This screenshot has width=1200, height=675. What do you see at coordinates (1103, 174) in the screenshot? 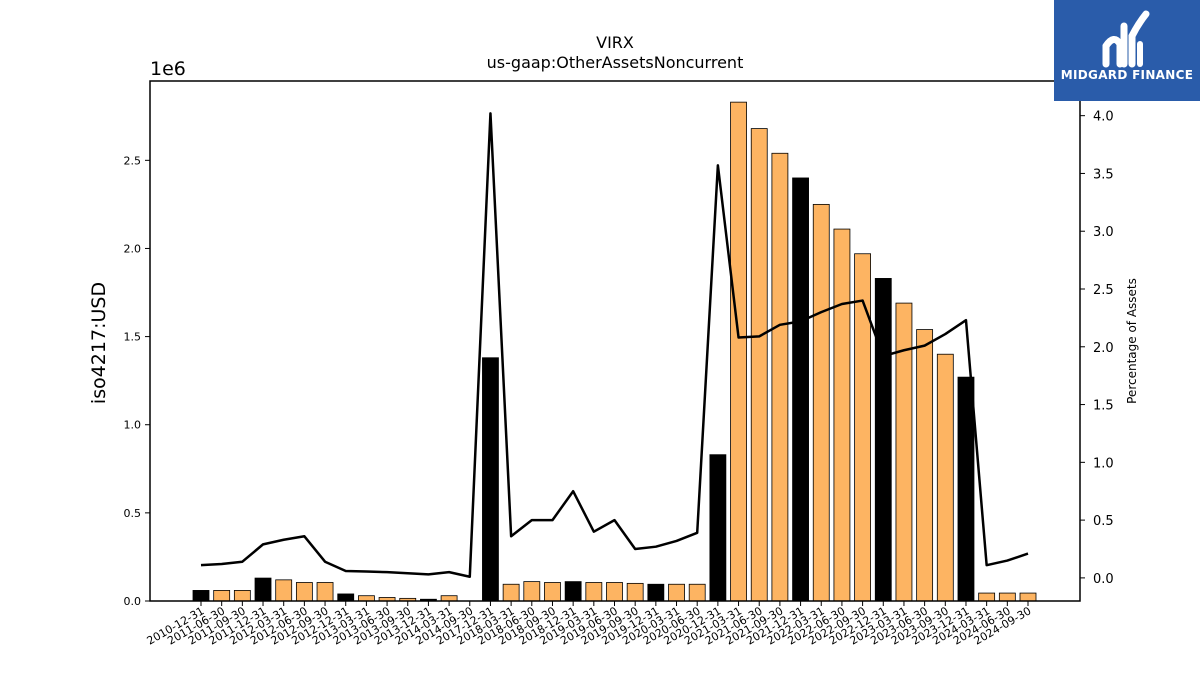
I see `y2-tick-label: 3.5` at bounding box center [1103, 174].